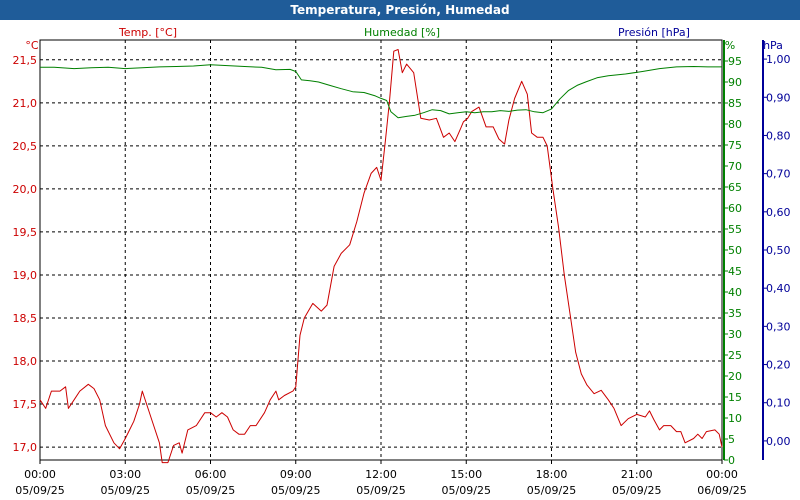  Describe the element at coordinates (735, 292) in the screenshot. I see `humidity-tick-label: 40` at that location.